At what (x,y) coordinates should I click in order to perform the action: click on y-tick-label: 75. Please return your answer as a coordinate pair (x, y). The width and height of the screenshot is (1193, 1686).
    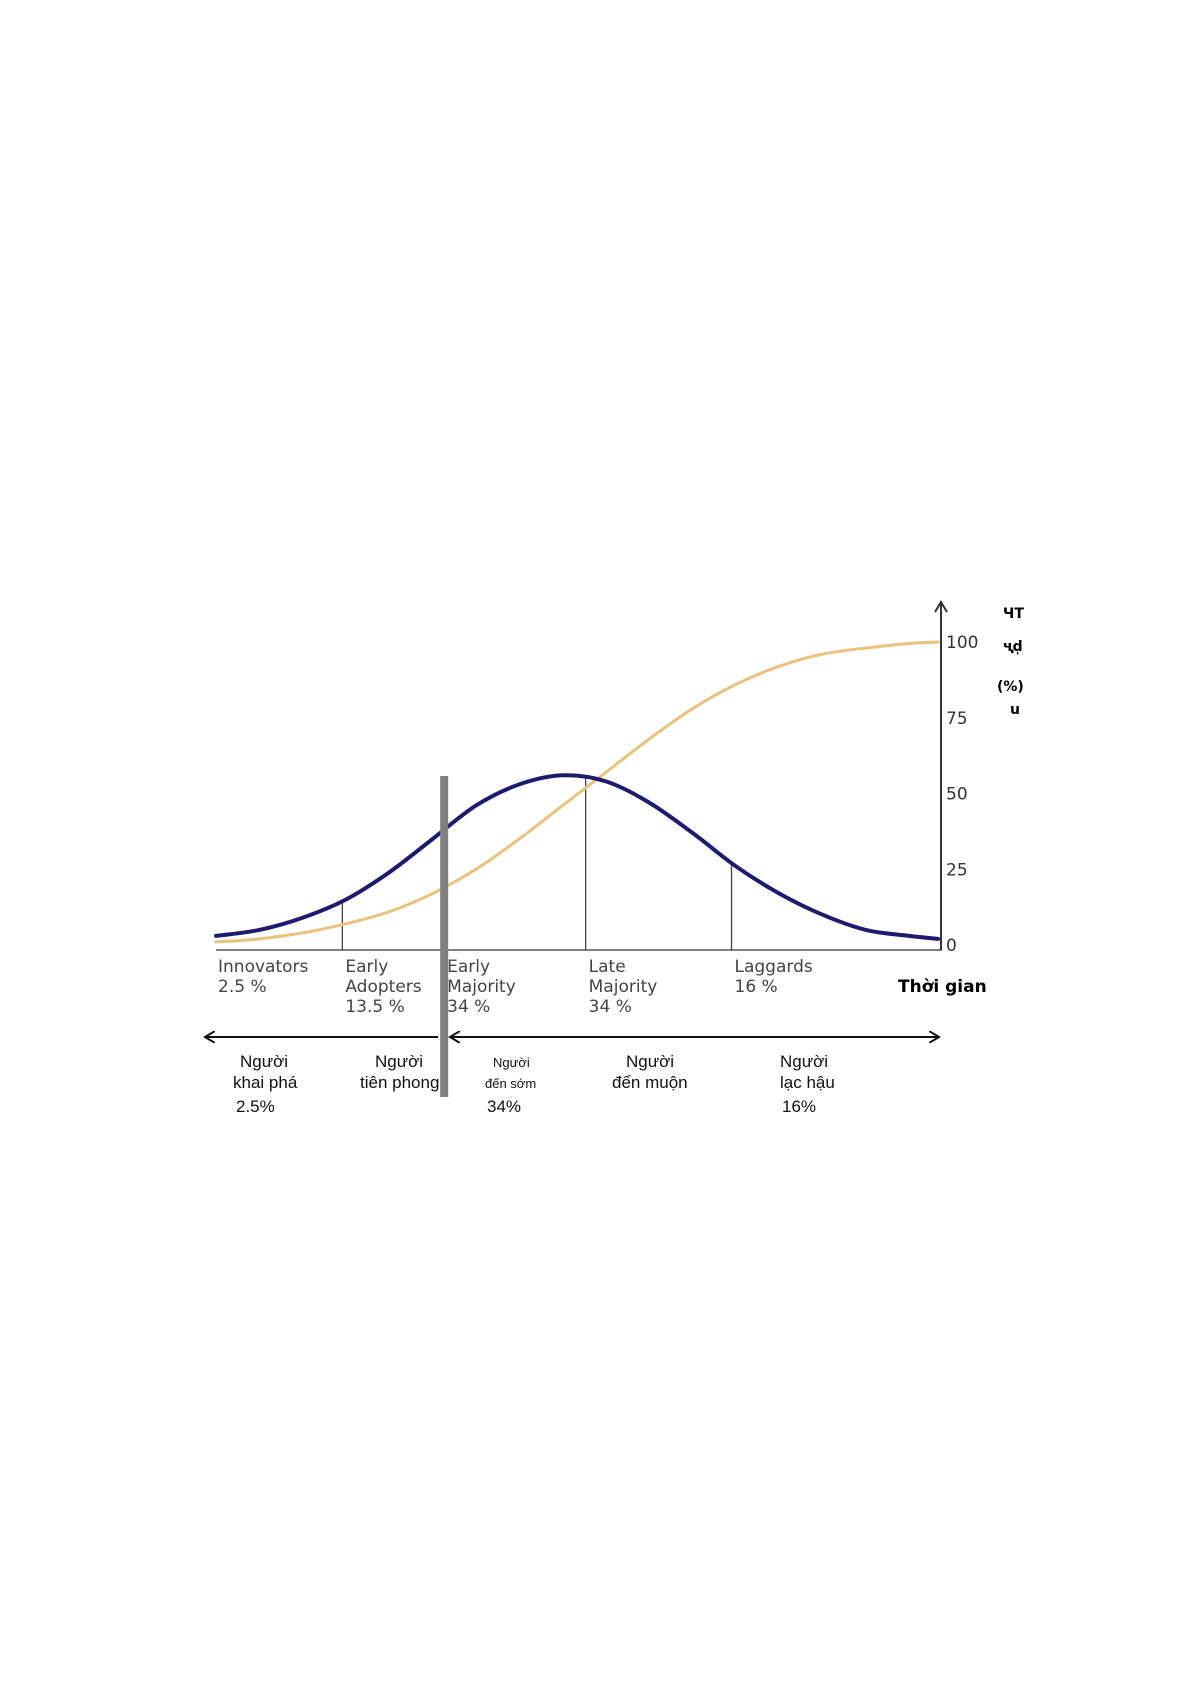
    Looking at the image, I should click on (957, 719).